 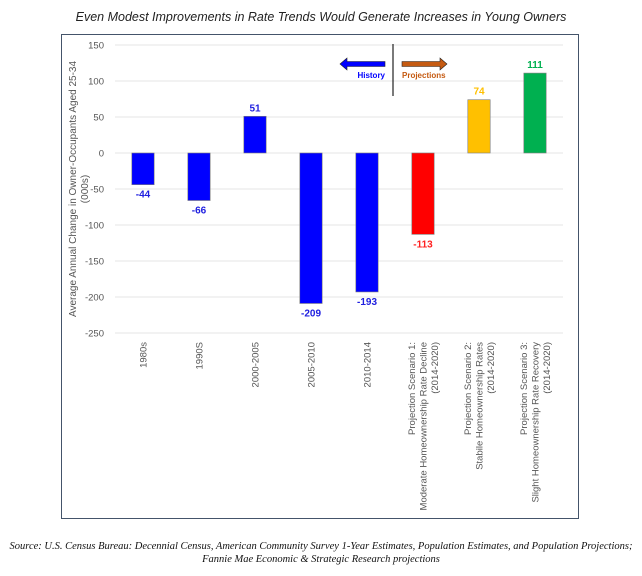 I want to click on history-arrow-icon, so click(x=362, y=64).